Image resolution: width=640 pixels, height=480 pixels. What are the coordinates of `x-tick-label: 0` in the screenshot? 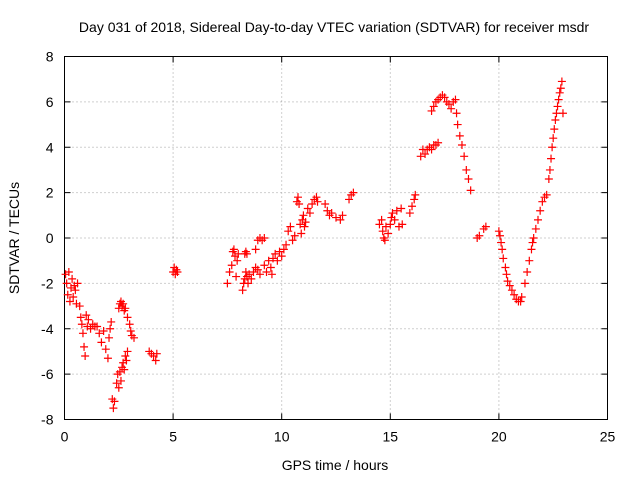 It's located at (65, 437).